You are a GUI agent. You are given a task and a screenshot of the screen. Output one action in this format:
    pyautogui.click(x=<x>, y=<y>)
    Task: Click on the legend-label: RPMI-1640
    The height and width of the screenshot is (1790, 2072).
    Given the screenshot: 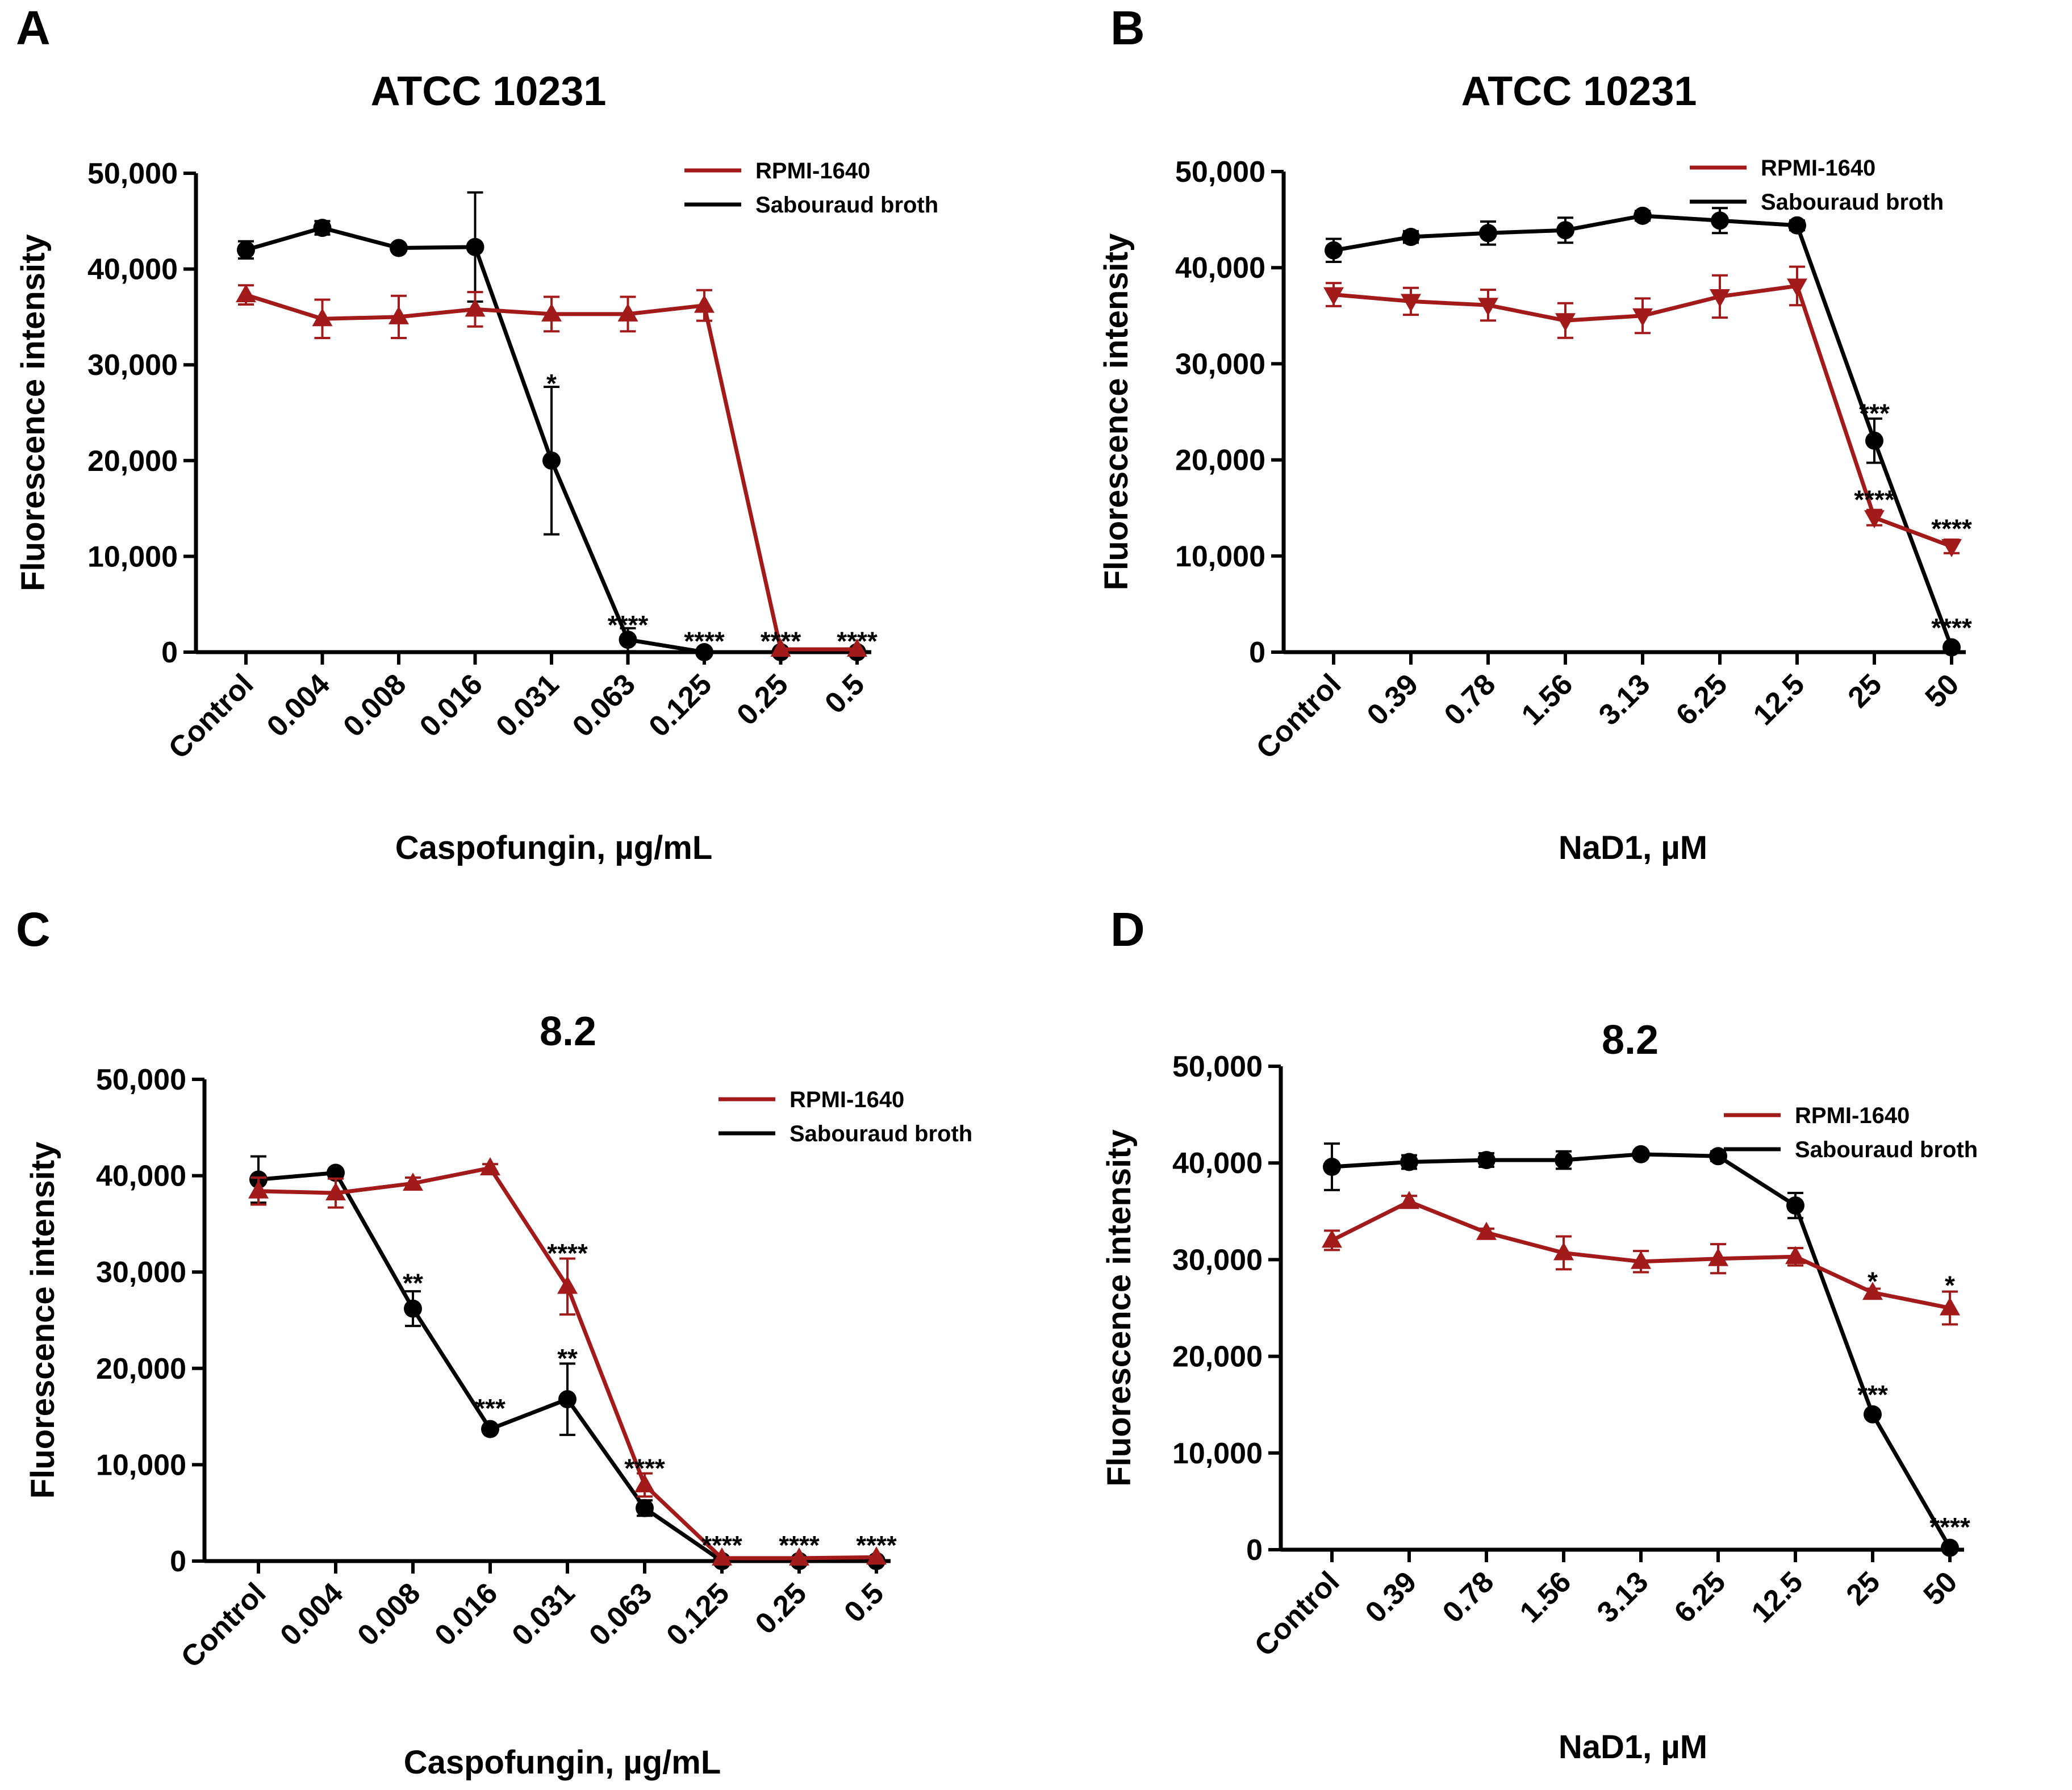 What is the action you would take?
    pyautogui.click(x=846, y=1099)
    